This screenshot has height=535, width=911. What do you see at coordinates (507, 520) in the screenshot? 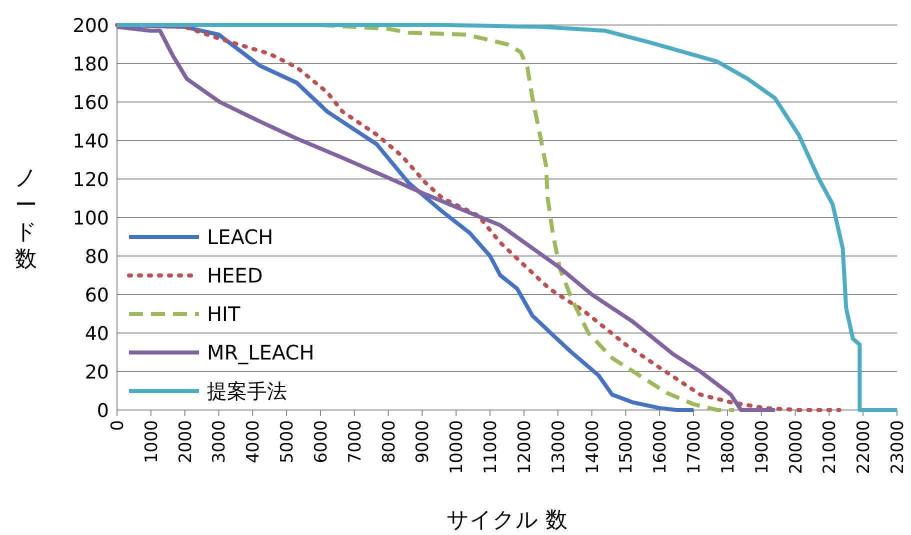
I see `x-axis-title: サイクル 数` at bounding box center [507, 520].